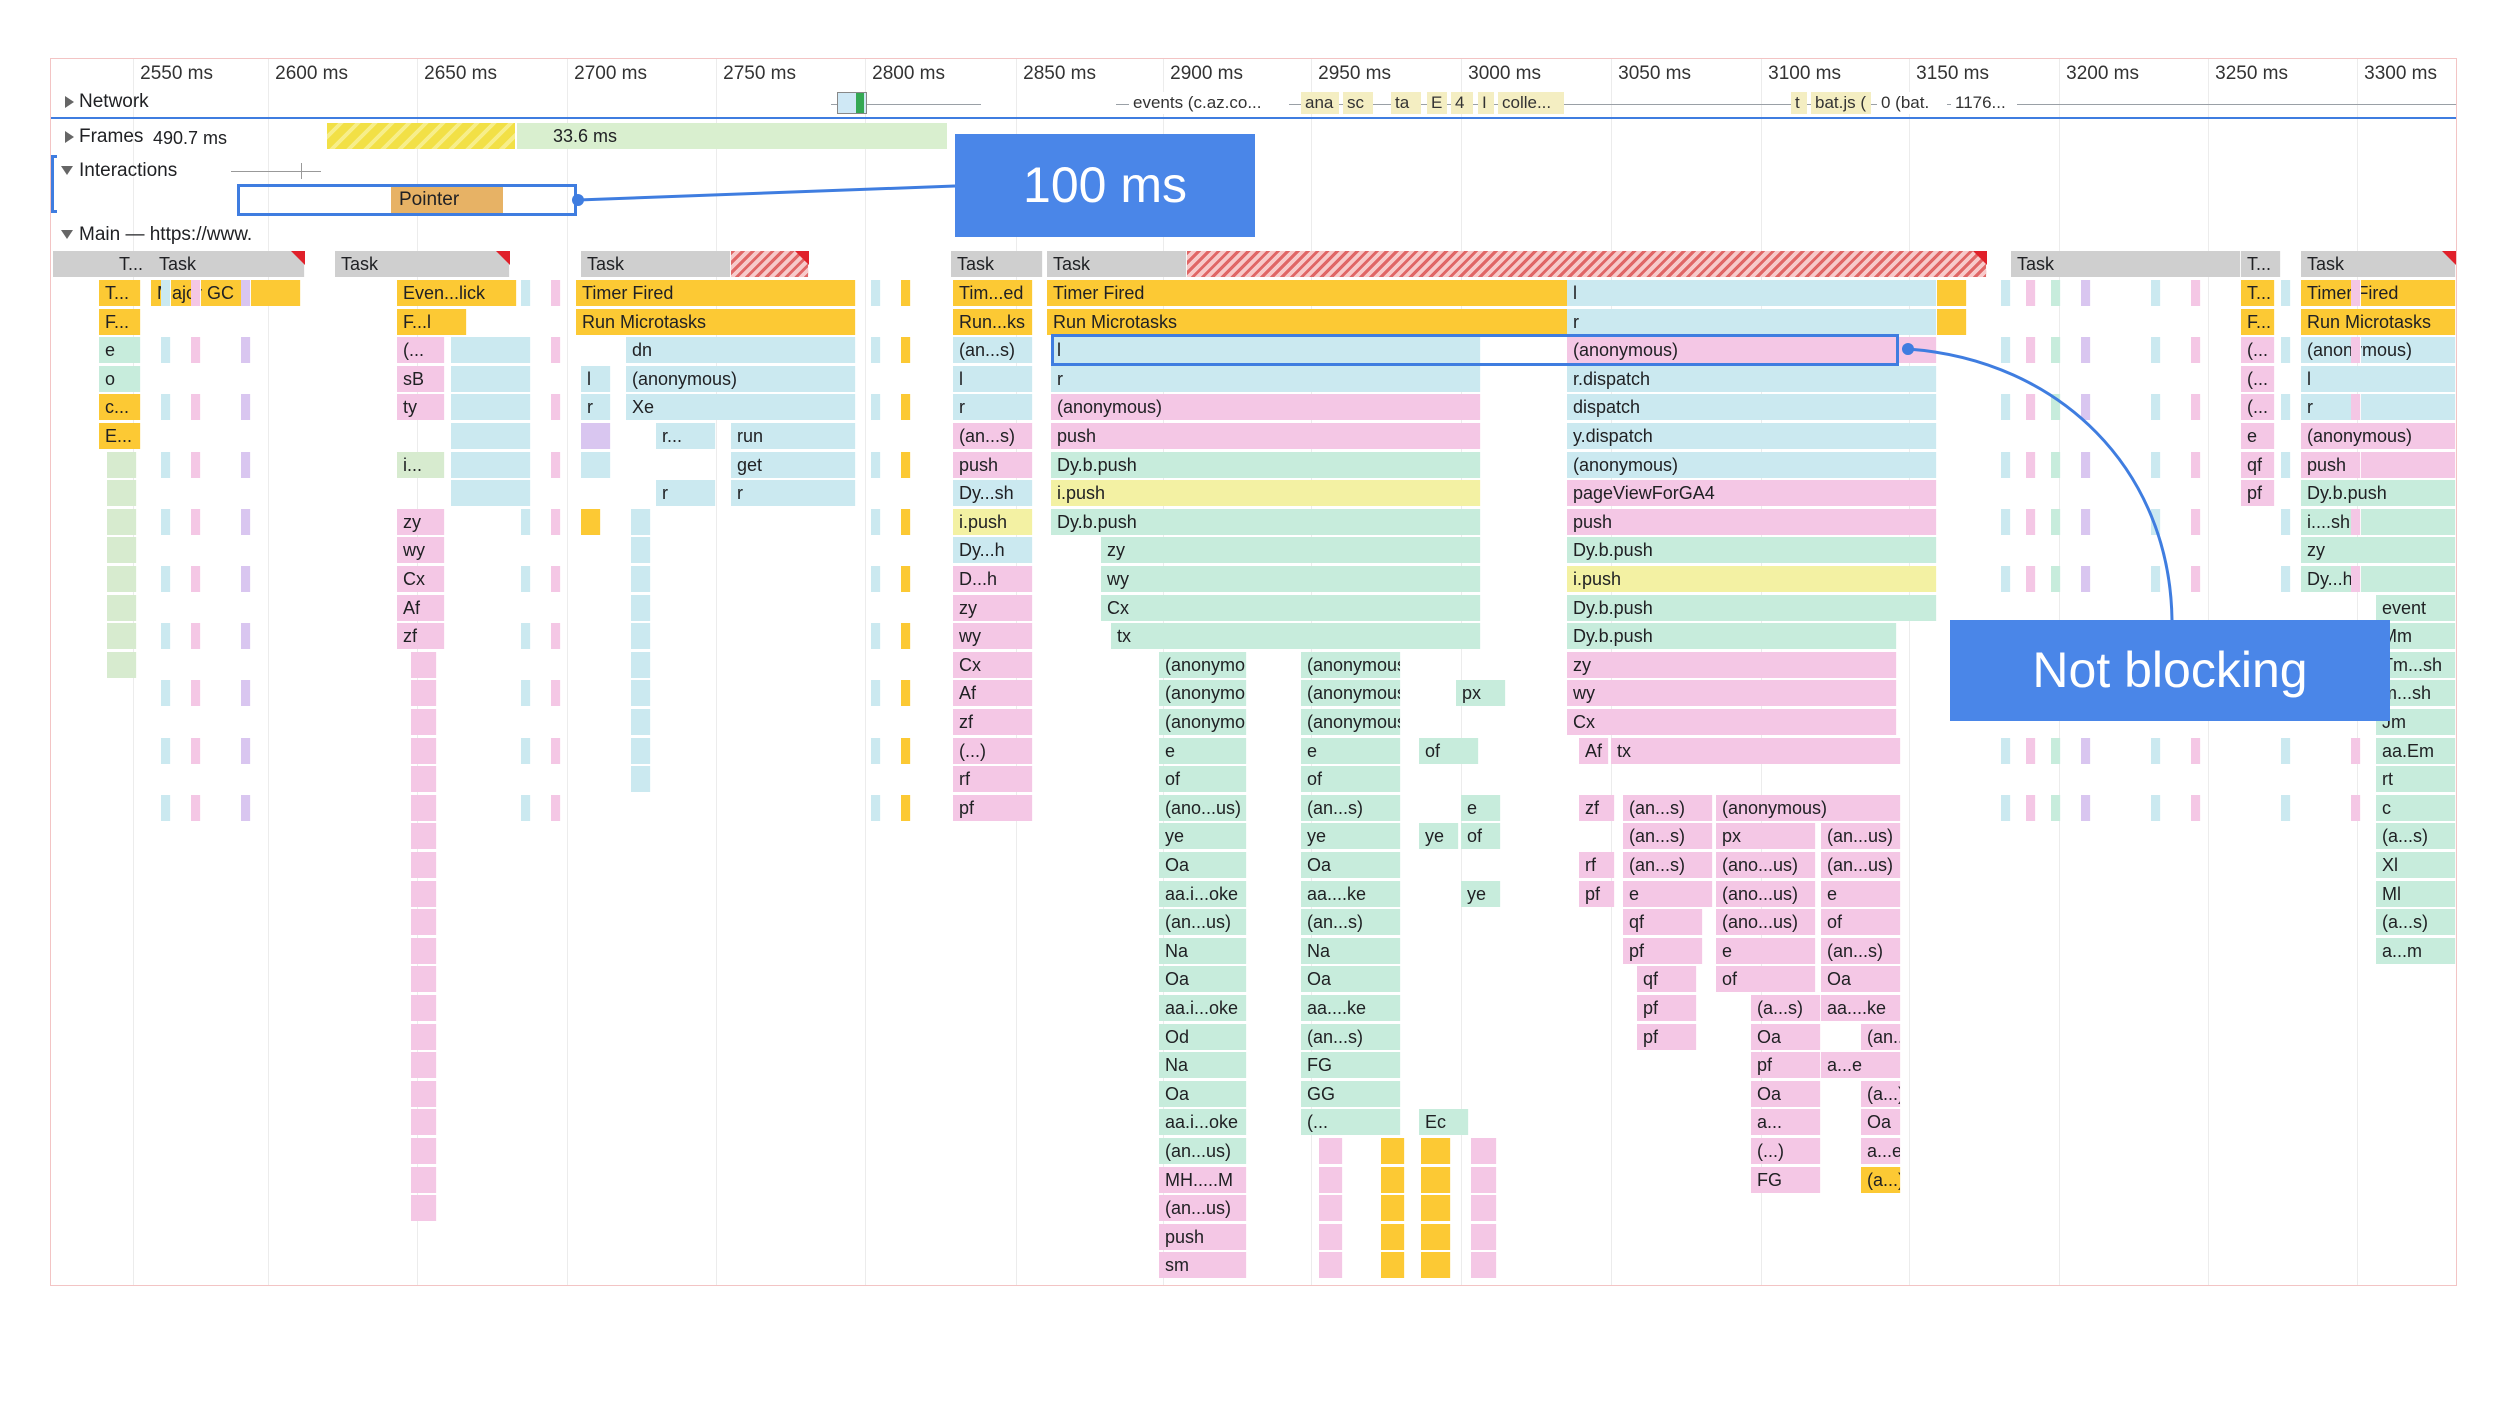 The height and width of the screenshot is (1406, 2500). I want to click on flame-call: aa.i...oke, so click(1203, 1008).